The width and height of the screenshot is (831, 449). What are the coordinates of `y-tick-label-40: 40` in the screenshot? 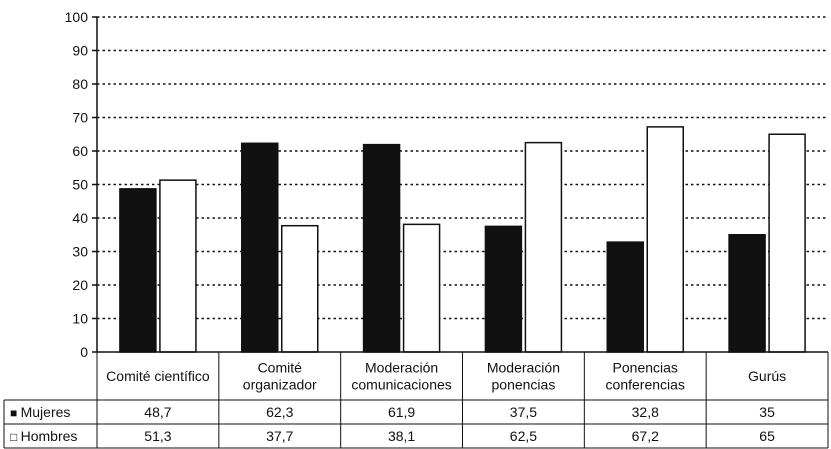 It's located at (80, 218).